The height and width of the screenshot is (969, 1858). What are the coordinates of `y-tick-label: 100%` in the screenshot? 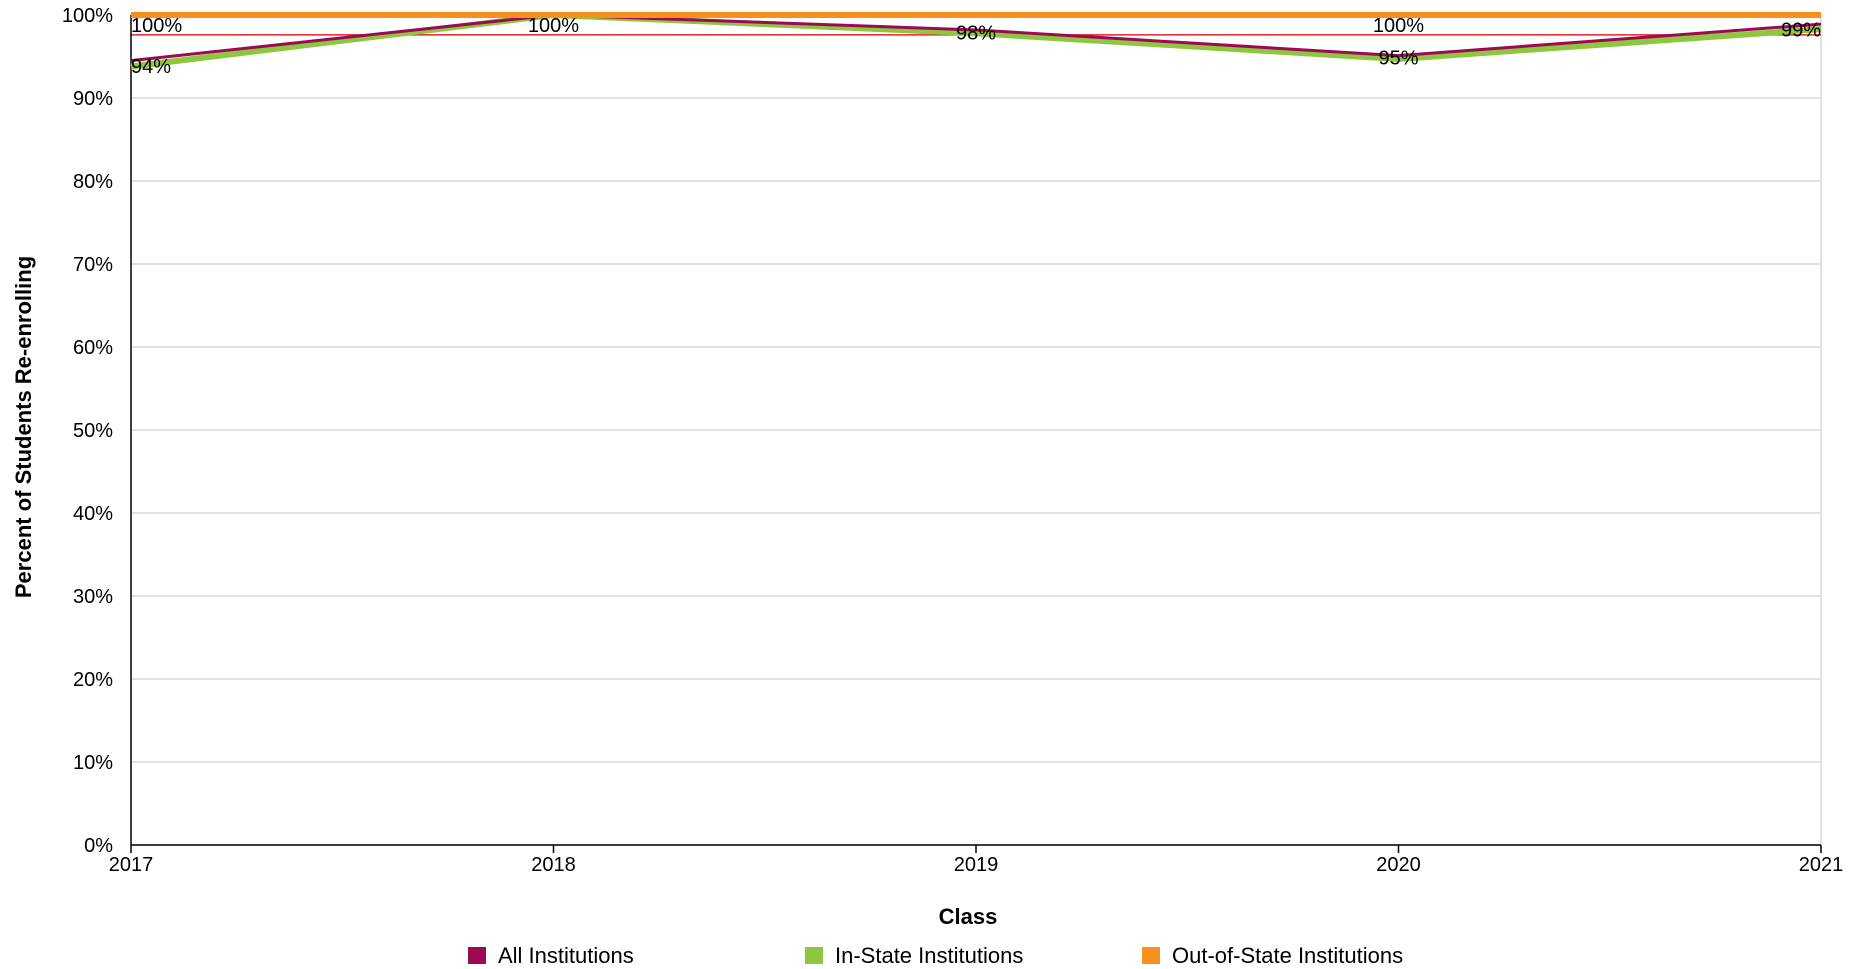 It's located at (87, 16).